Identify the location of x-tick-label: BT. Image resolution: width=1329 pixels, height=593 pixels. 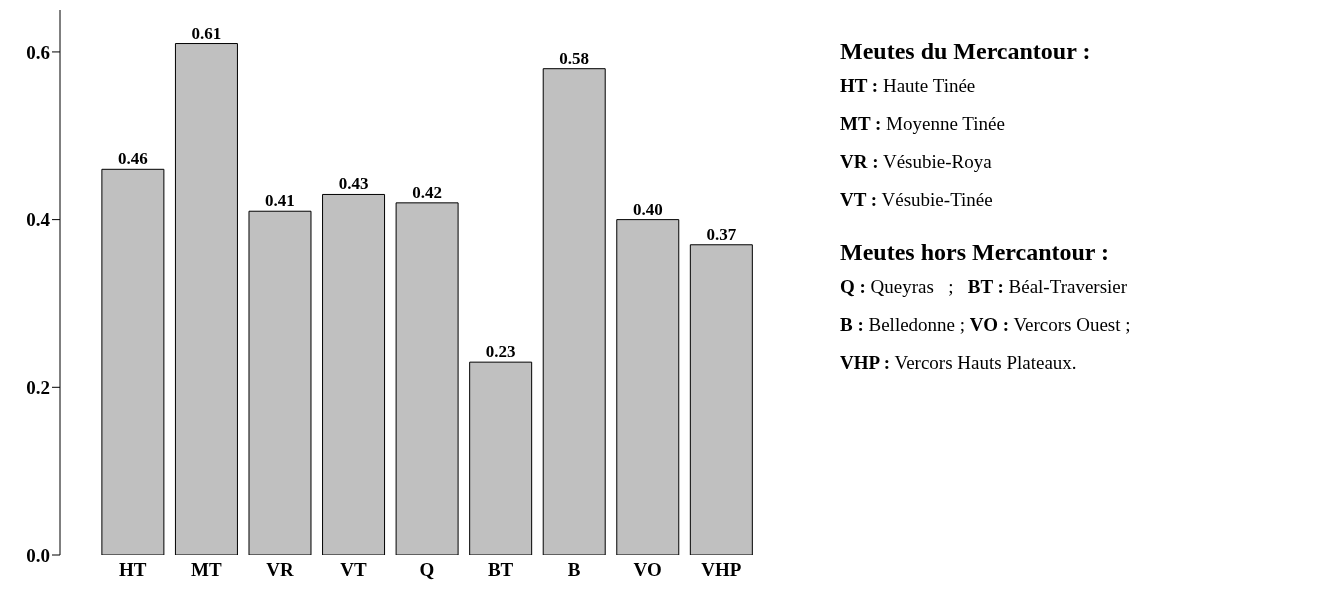
(500, 570).